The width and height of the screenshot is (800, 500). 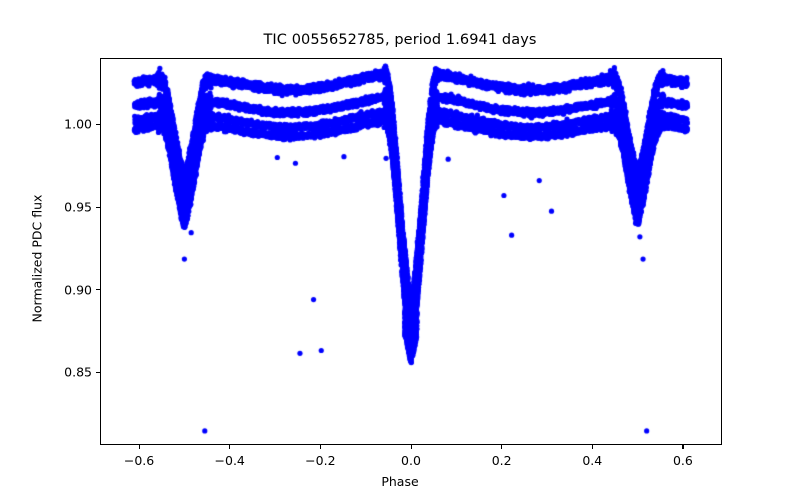 What do you see at coordinates (78, 372) in the screenshot?
I see `y-tick-label: 0.85` at bounding box center [78, 372].